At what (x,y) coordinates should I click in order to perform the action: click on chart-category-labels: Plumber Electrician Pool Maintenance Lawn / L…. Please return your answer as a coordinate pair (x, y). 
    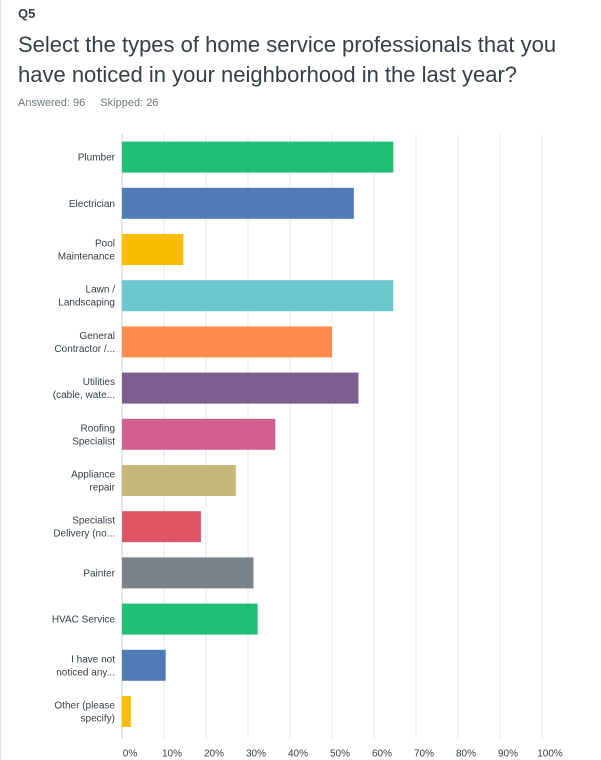
    Looking at the image, I should click on (84, 439).